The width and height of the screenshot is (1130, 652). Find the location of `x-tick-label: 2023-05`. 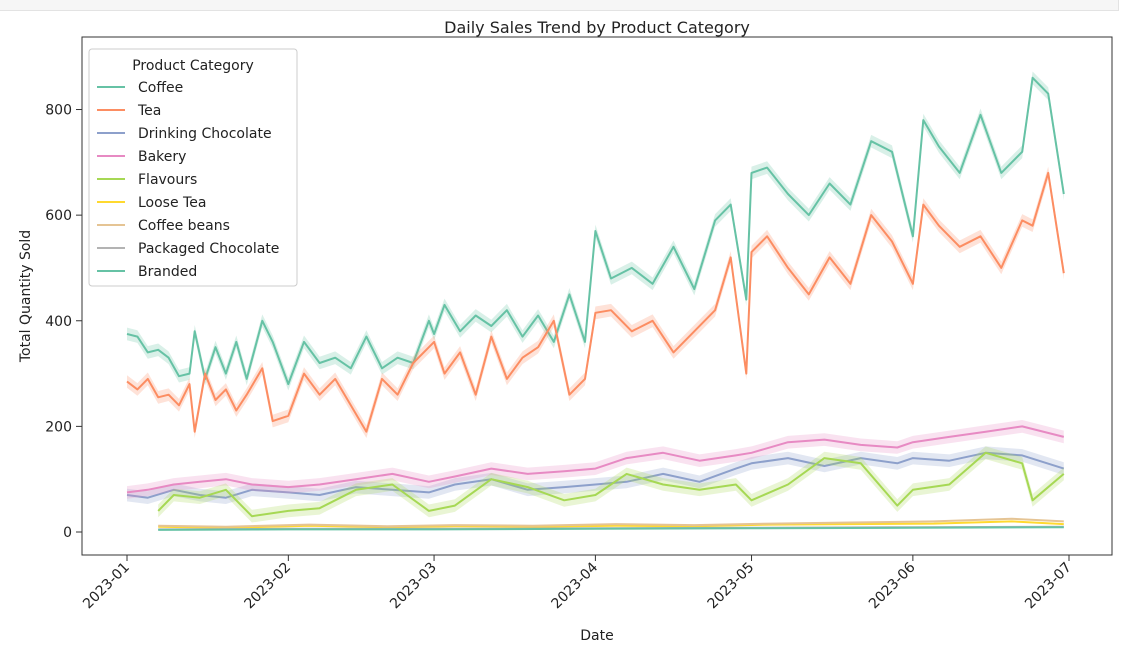

x-tick-label: 2023-05 is located at coordinates (731, 586).